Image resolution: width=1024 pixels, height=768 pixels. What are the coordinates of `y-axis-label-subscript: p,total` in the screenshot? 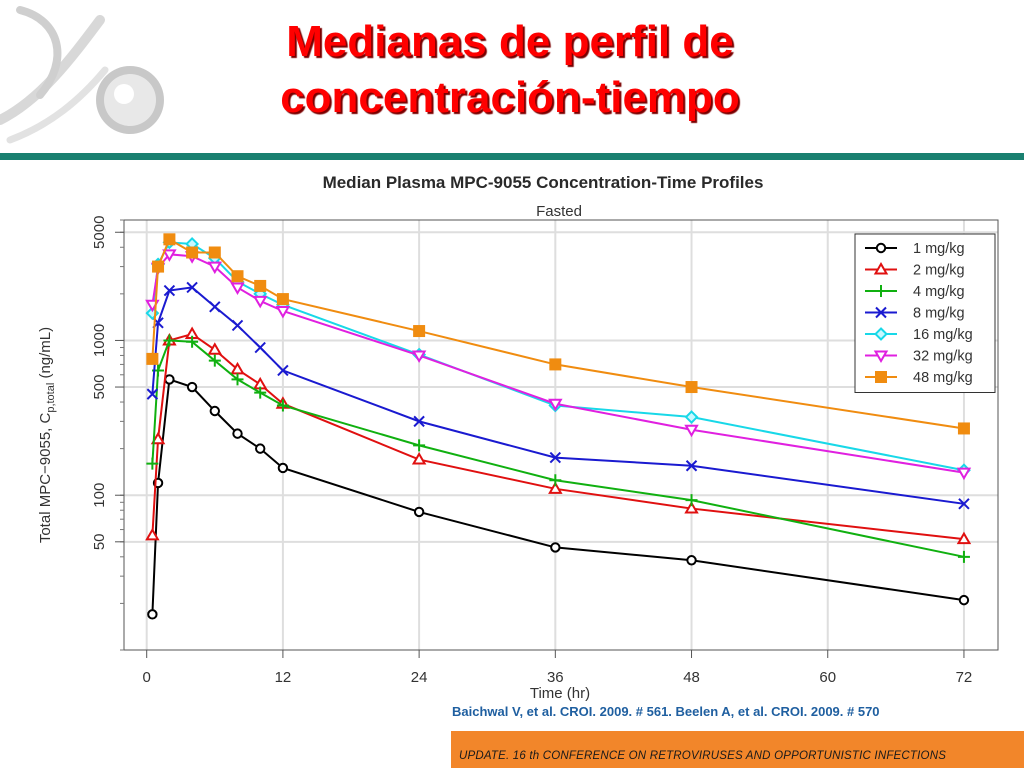 It's located at (51, 398).